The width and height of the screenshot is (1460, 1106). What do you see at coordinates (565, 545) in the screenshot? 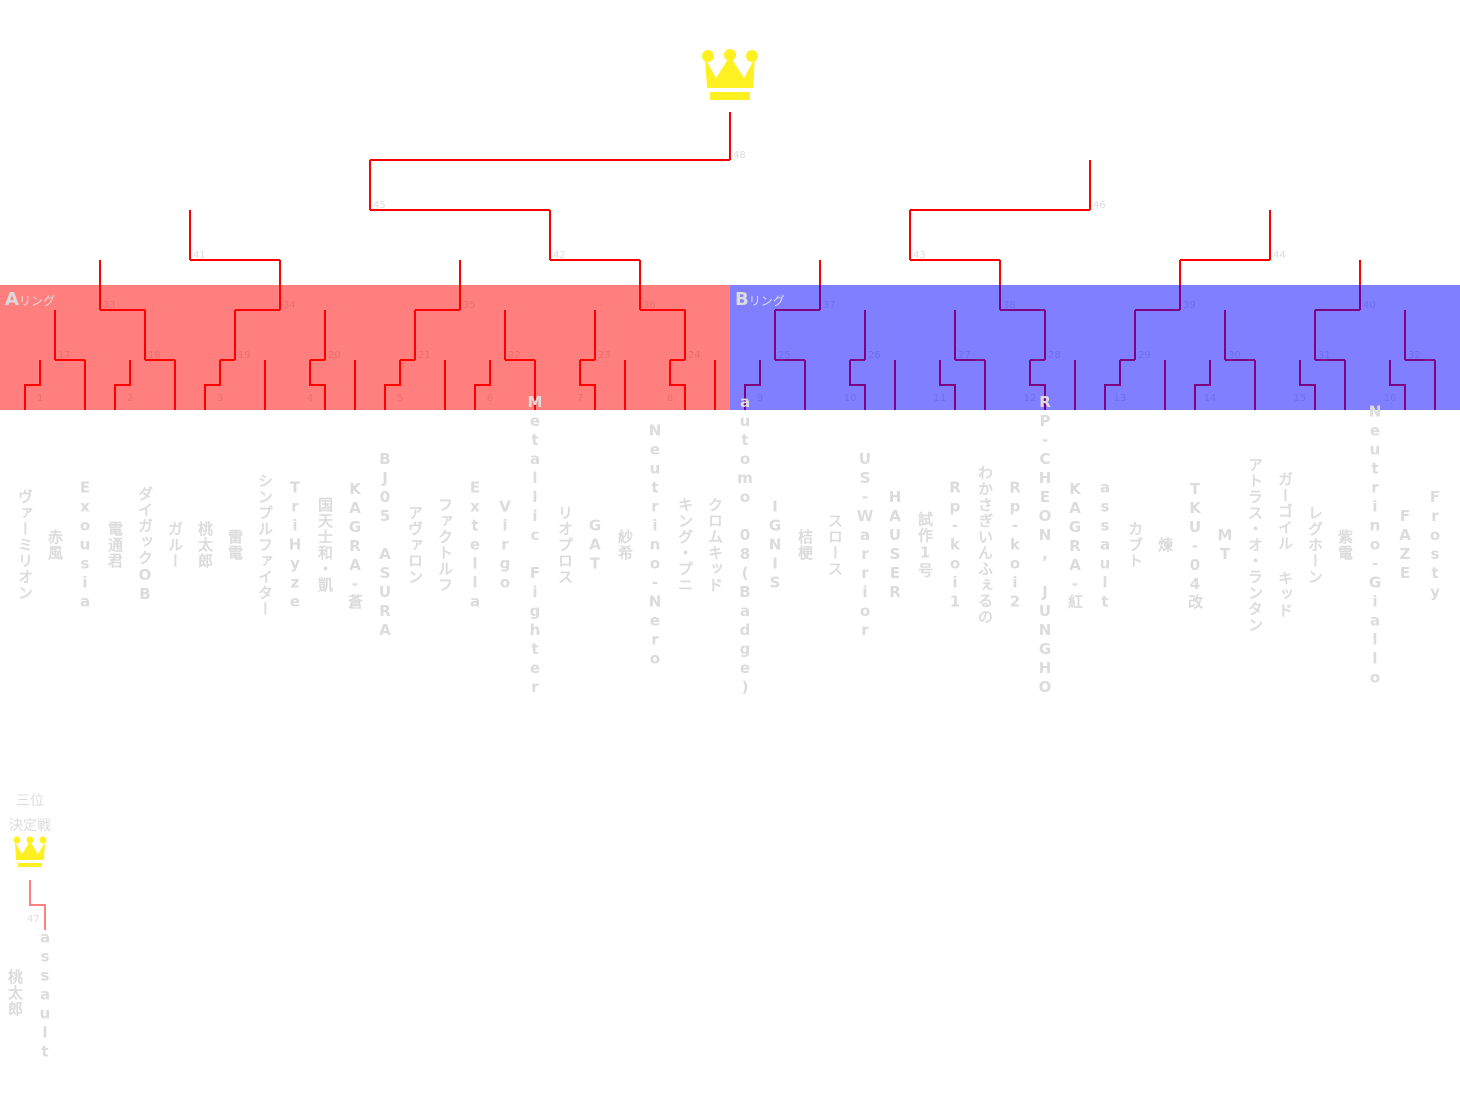
I see `player-name: リオプロス` at bounding box center [565, 545].